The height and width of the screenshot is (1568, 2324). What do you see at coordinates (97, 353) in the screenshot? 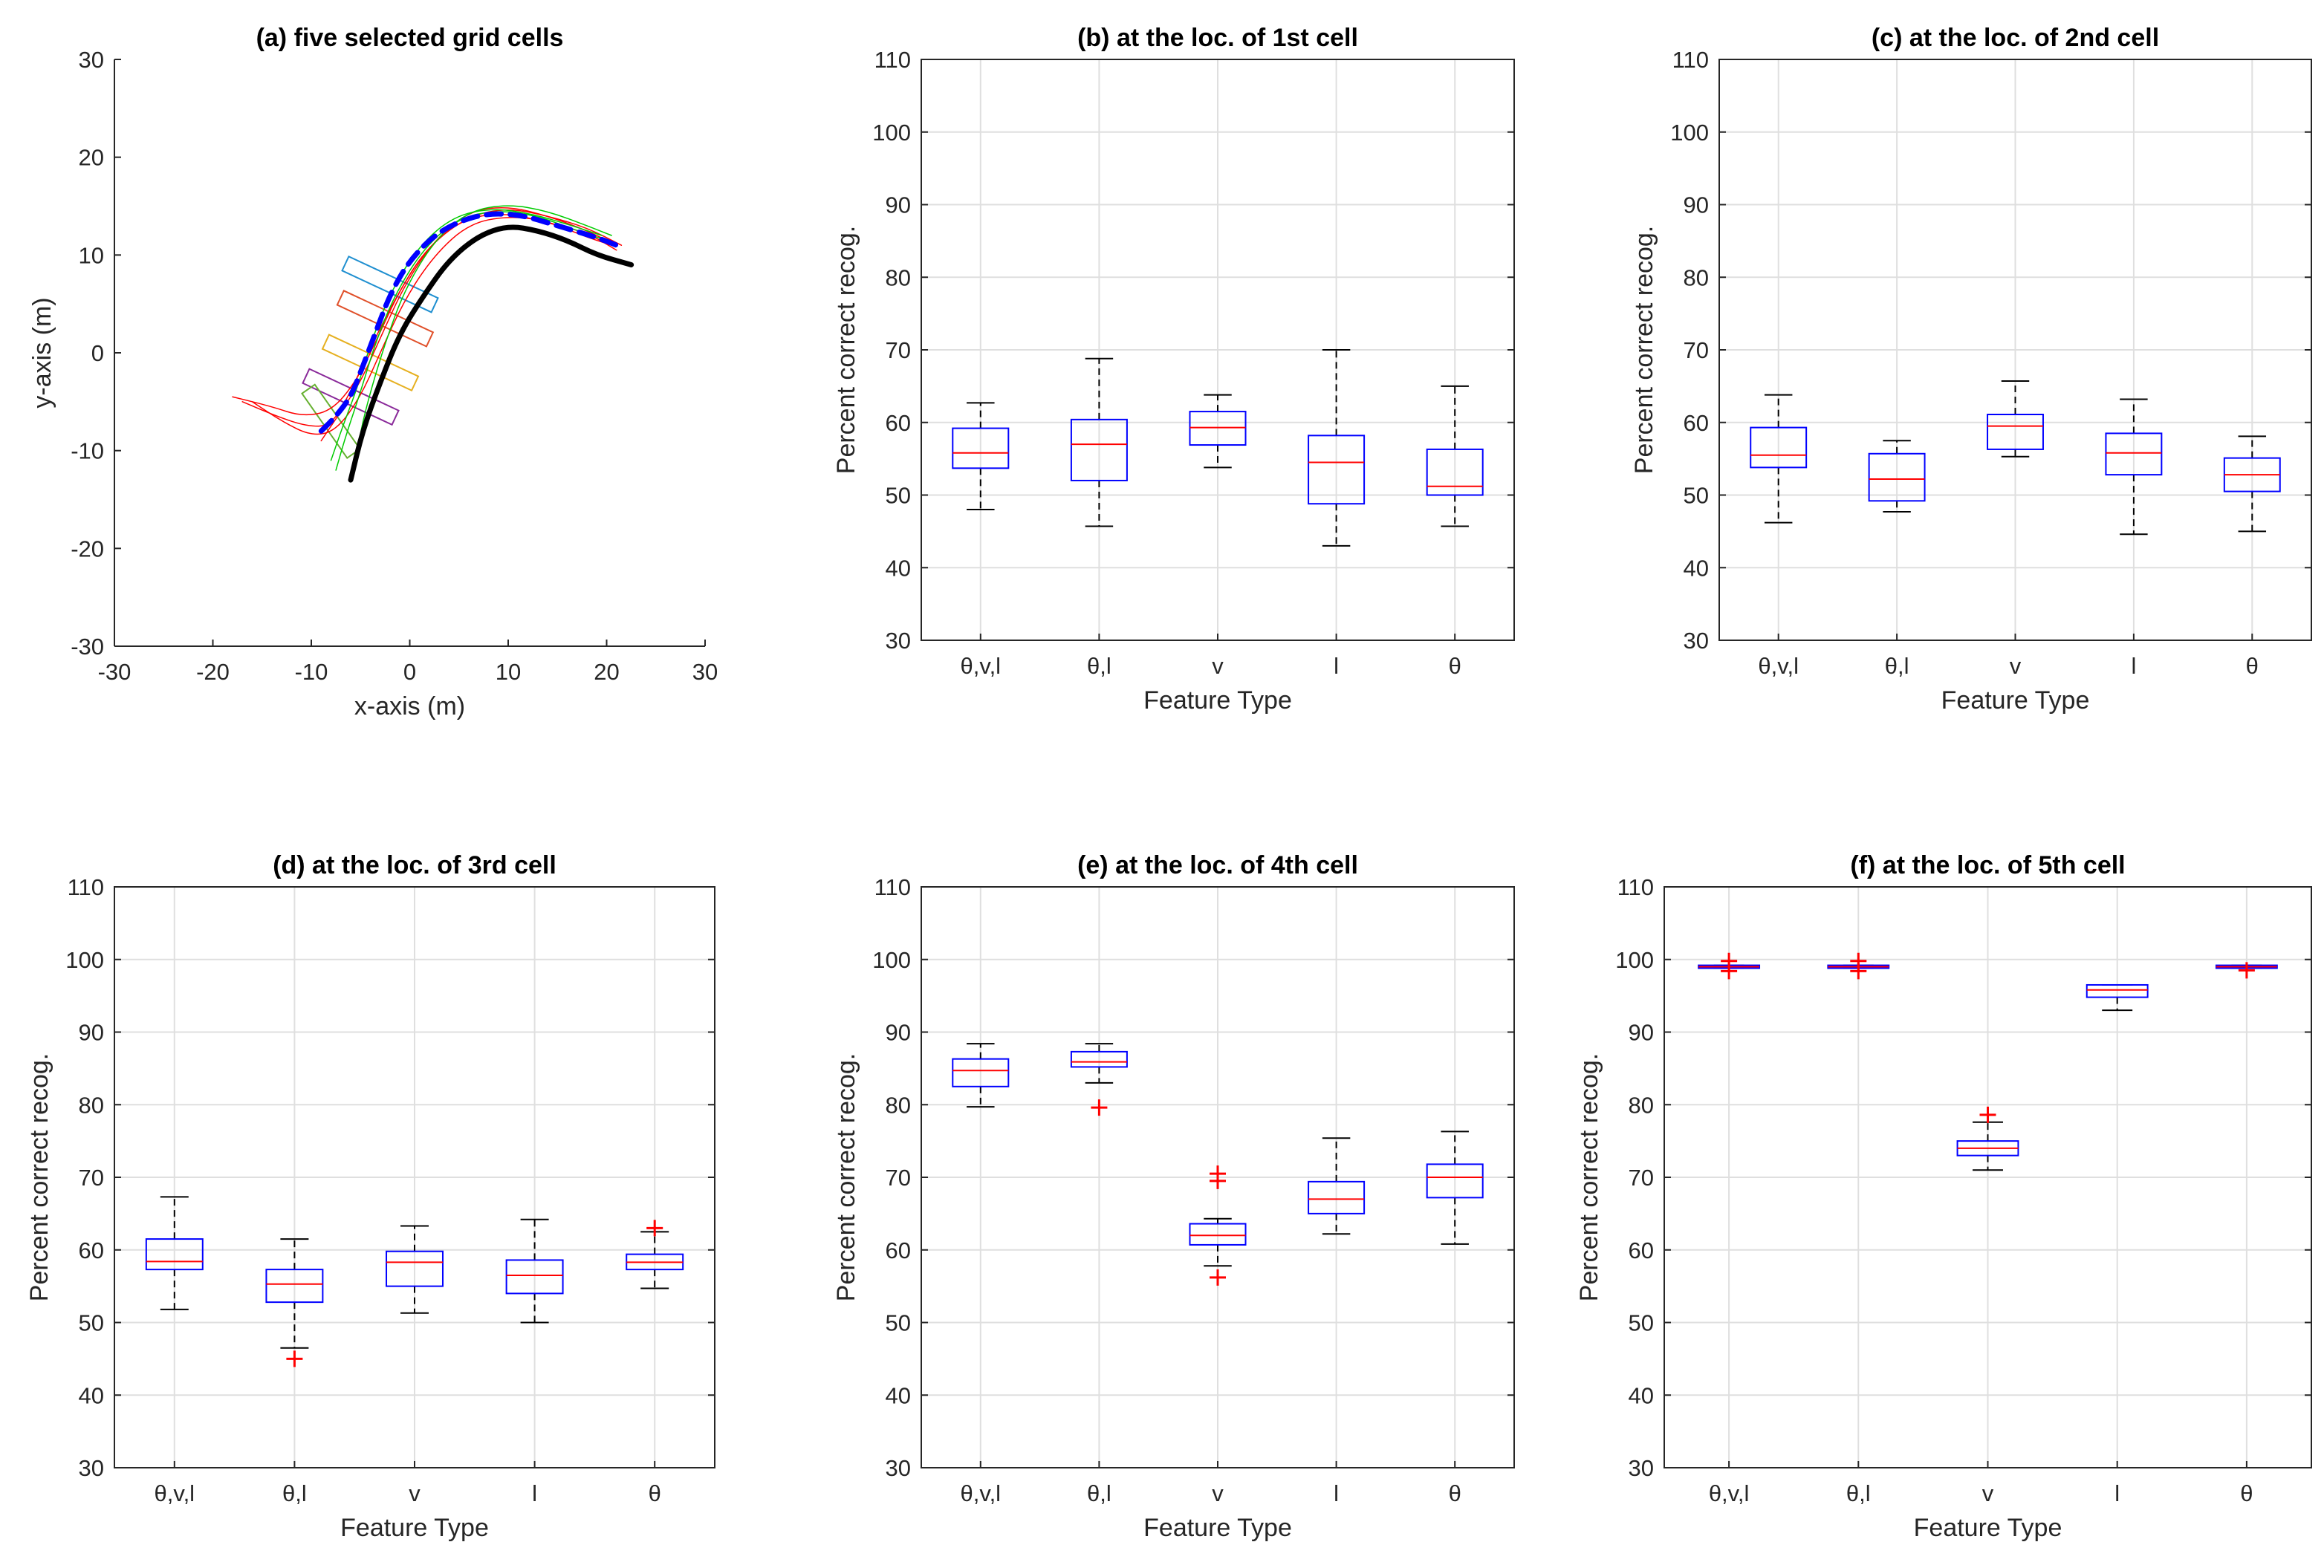
I see `y-tick-label: 0` at bounding box center [97, 353].